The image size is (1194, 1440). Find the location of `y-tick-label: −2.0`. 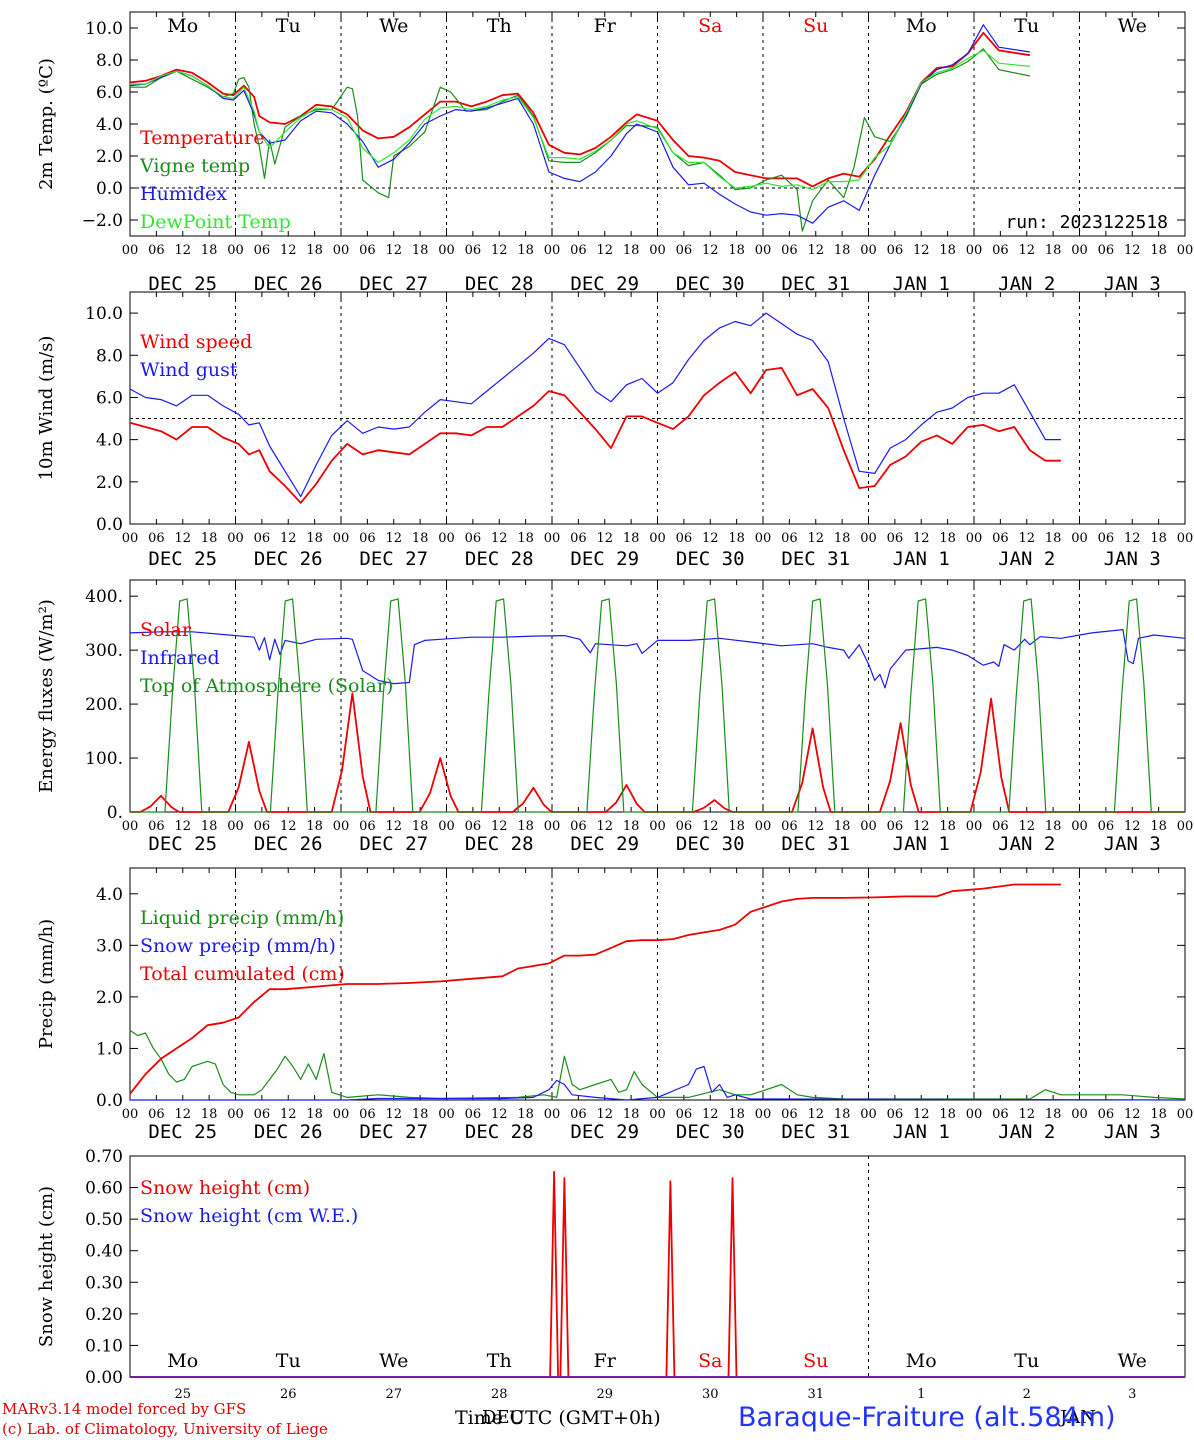

y-tick-label: −2.0 is located at coordinates (102, 221).